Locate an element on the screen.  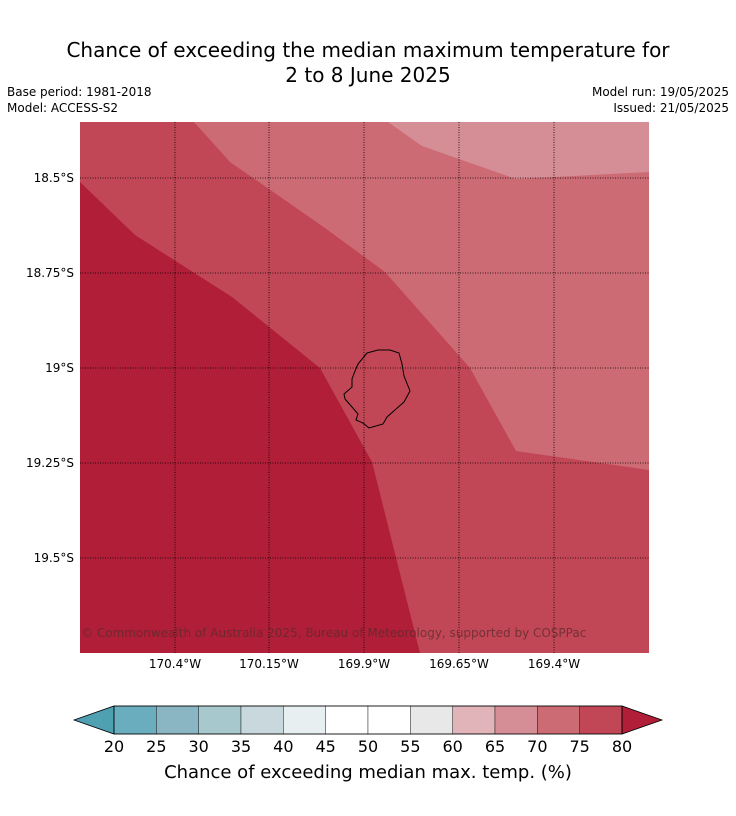
colorbar-tick-label: 40 is located at coordinates (283, 746).